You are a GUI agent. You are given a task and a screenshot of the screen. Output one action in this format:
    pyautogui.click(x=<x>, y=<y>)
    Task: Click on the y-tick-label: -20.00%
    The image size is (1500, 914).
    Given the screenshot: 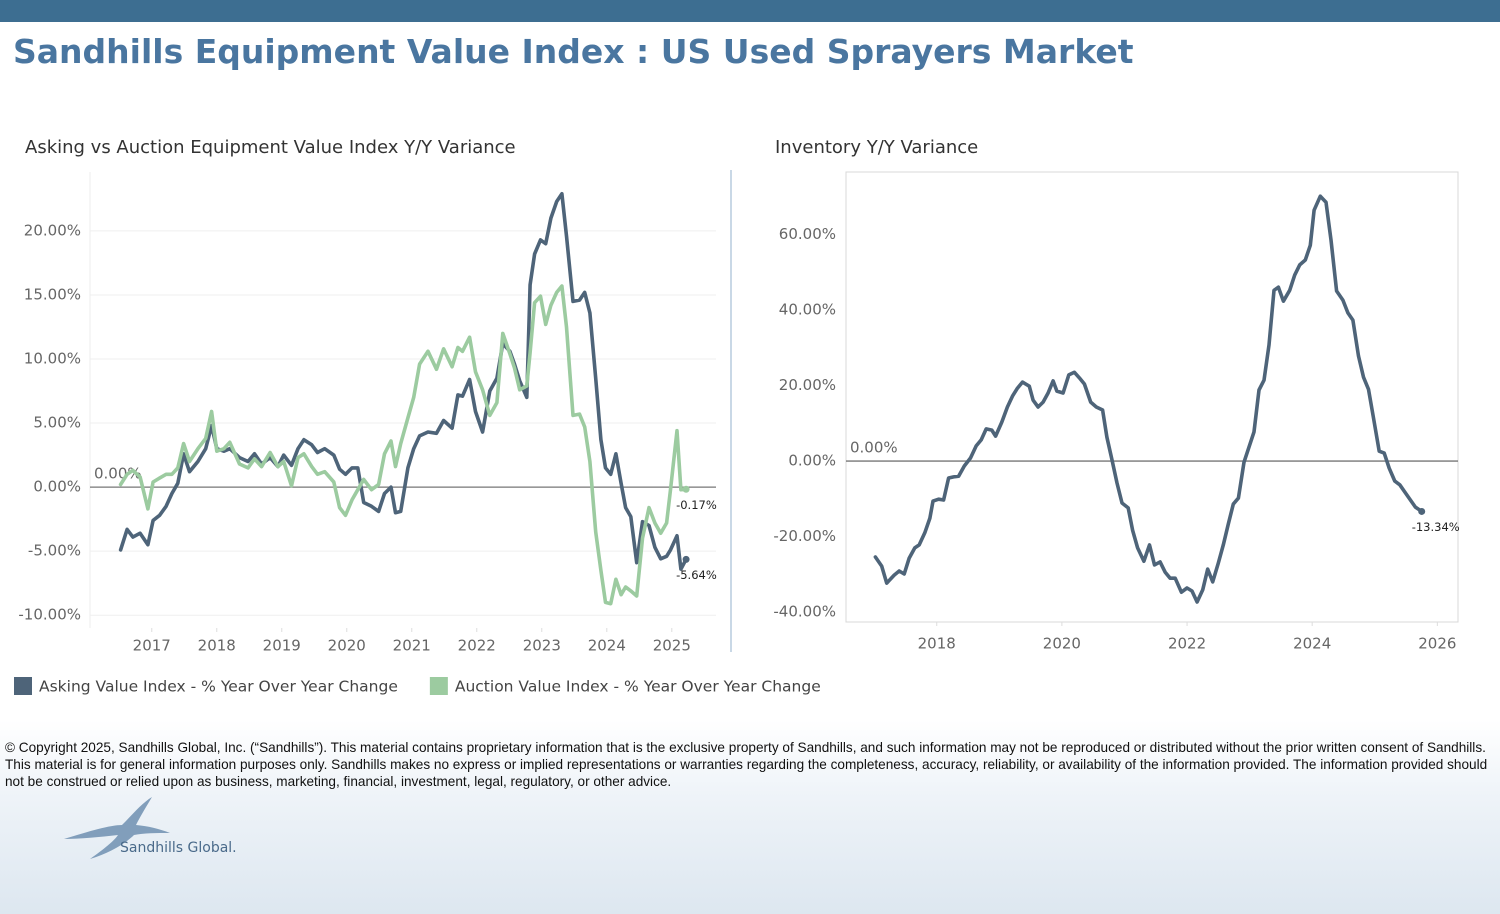 What is the action you would take?
    pyautogui.click(x=804, y=536)
    